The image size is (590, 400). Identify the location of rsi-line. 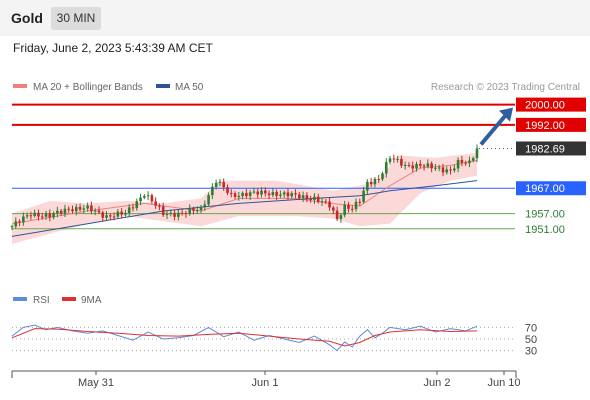
(244, 338).